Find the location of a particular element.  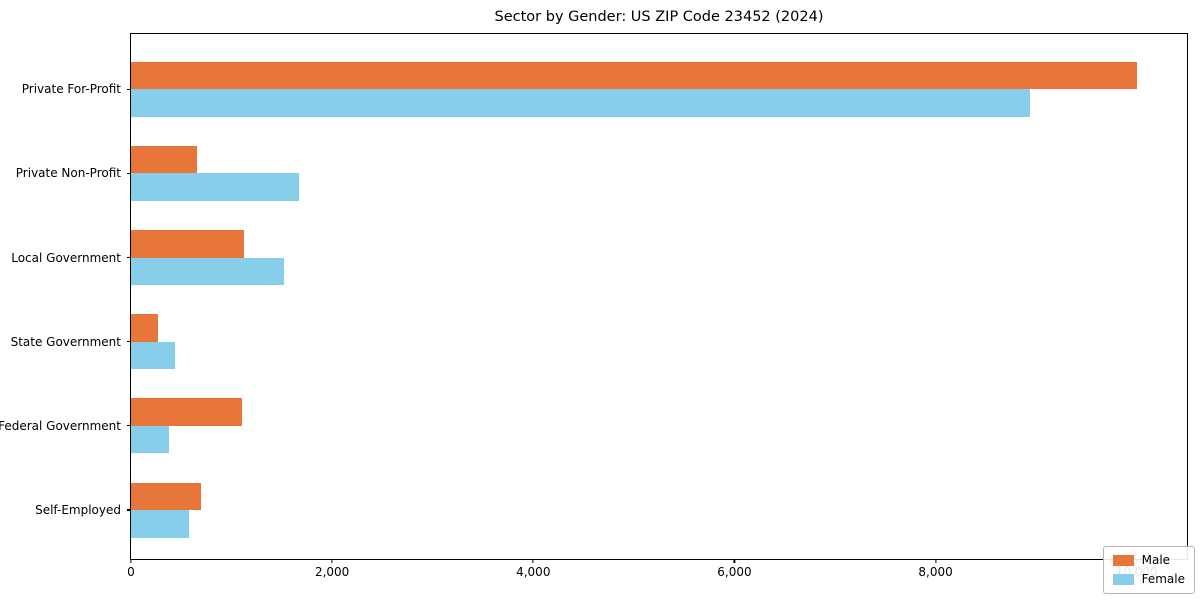

x-tick-label: 6,000 is located at coordinates (734, 572).